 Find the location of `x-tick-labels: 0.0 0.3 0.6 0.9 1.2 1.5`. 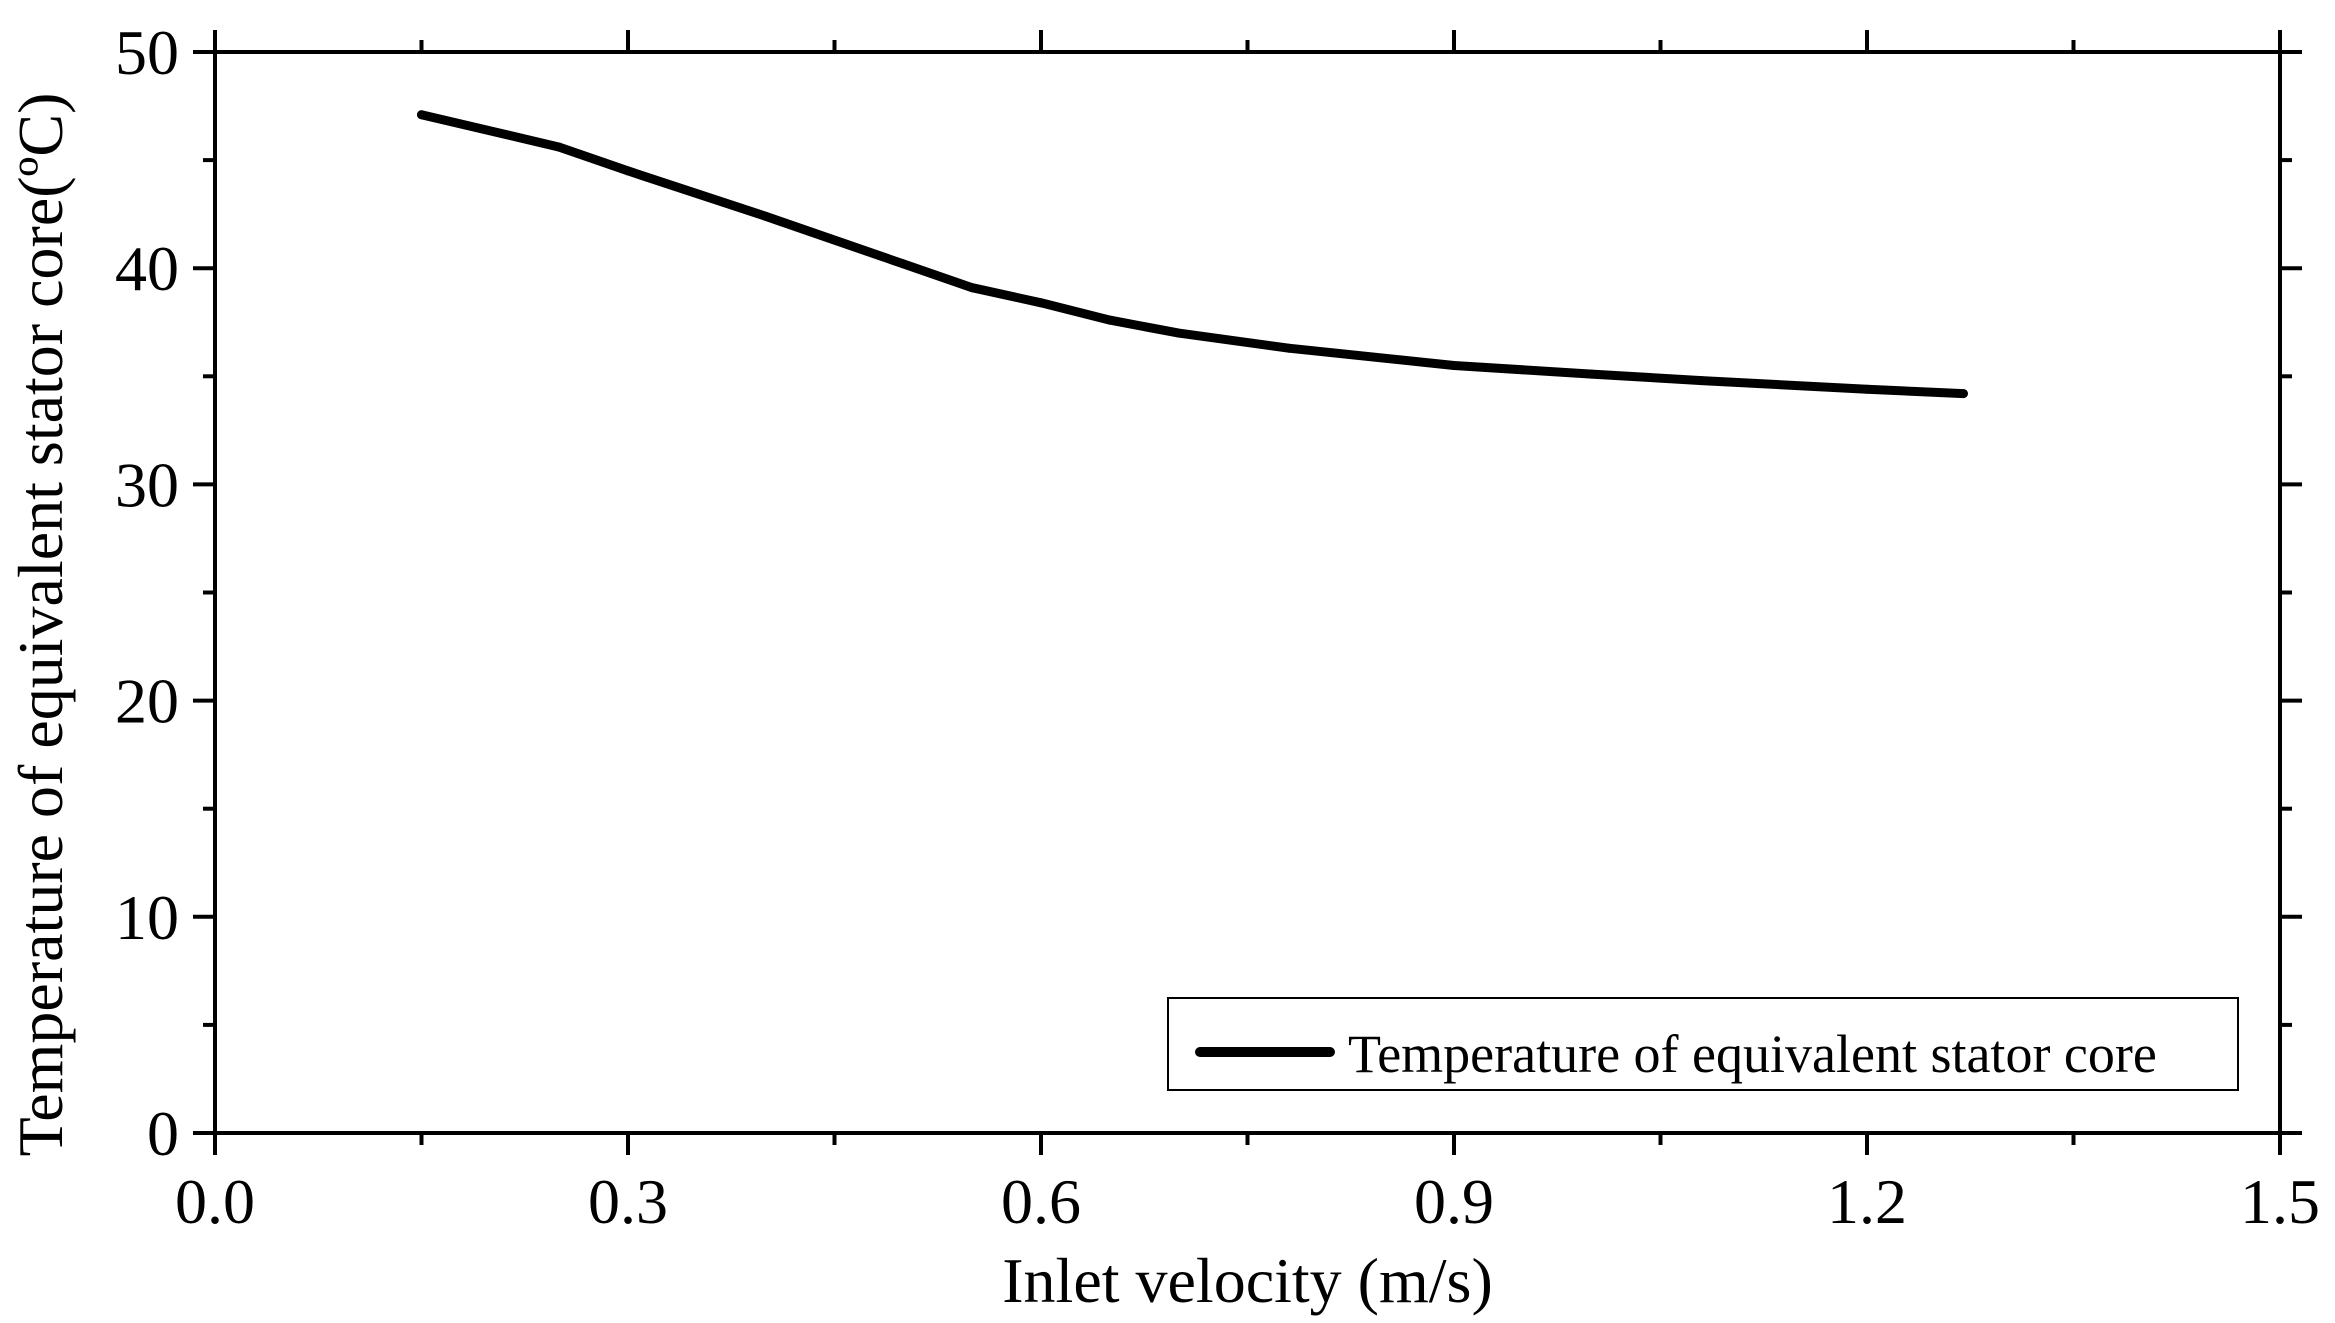

x-tick-labels: 0.0 0.3 0.6 0.9 1.2 1.5 is located at coordinates (1247, 1201).